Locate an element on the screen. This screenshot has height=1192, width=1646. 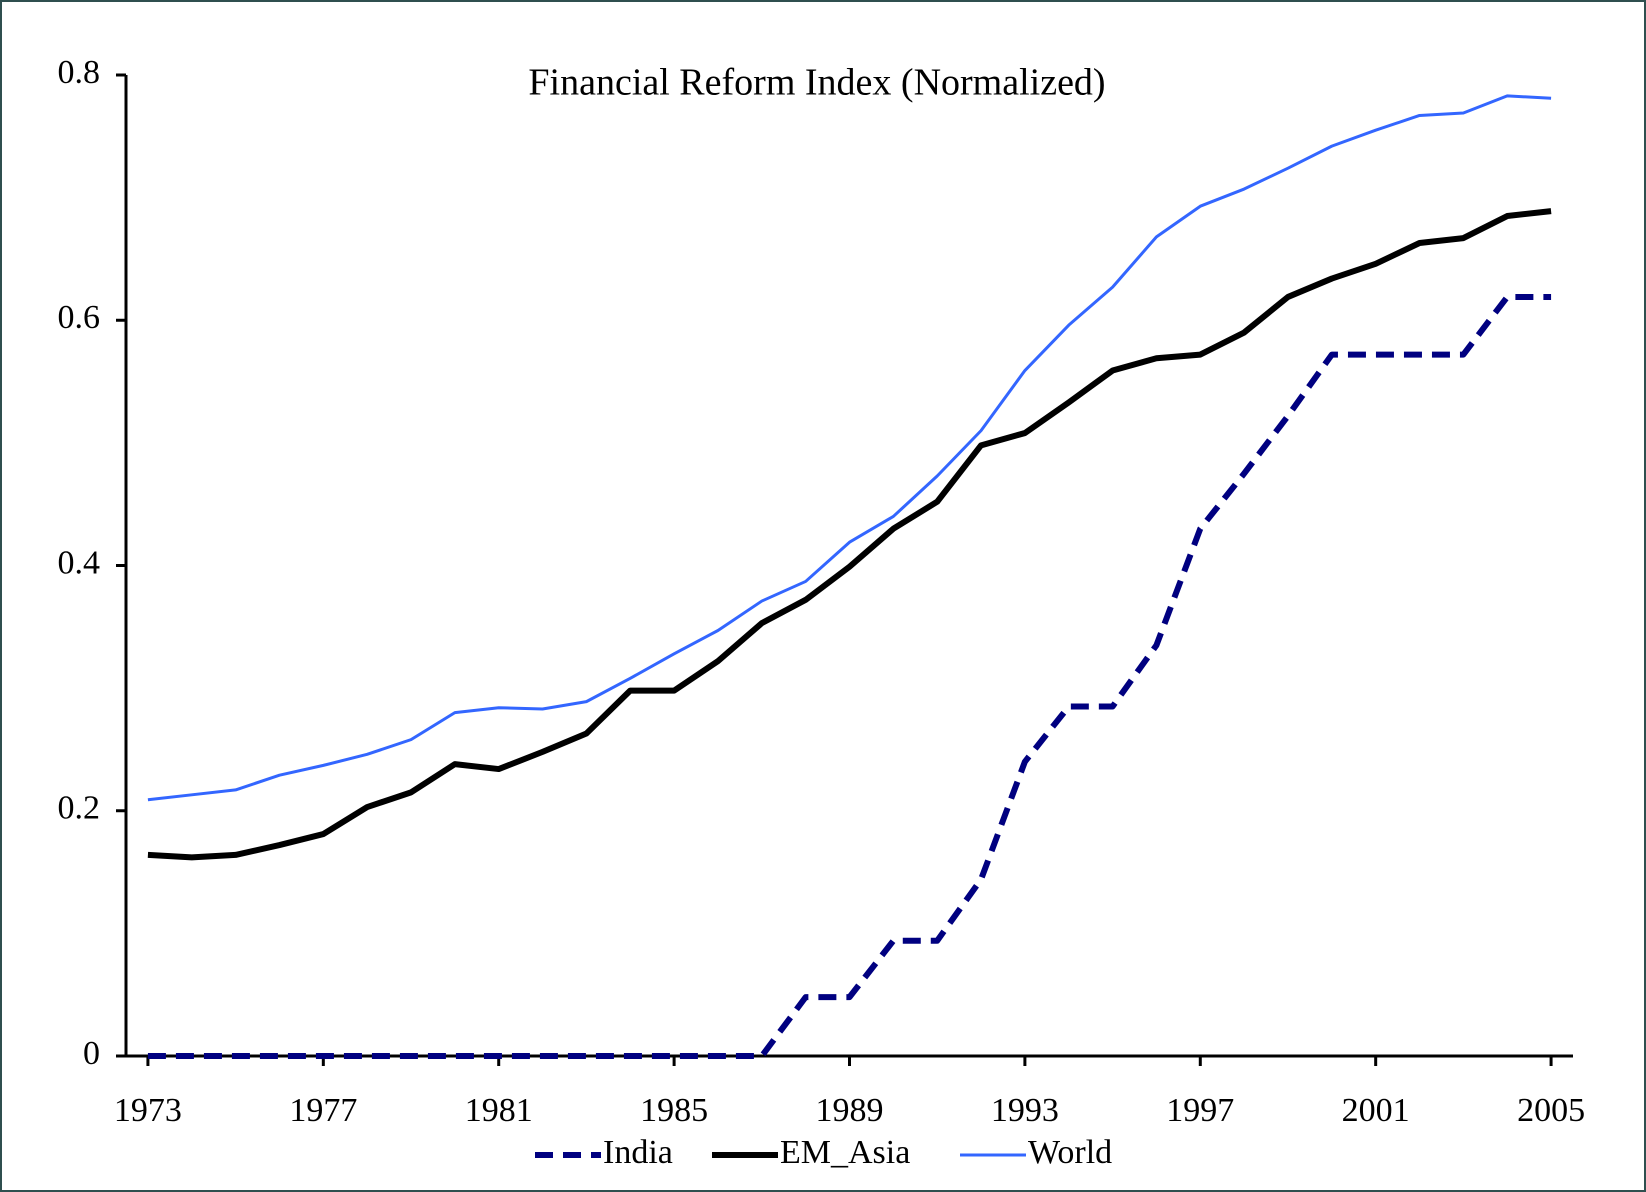
legend-label: EM_Asia is located at coordinates (845, 1152).